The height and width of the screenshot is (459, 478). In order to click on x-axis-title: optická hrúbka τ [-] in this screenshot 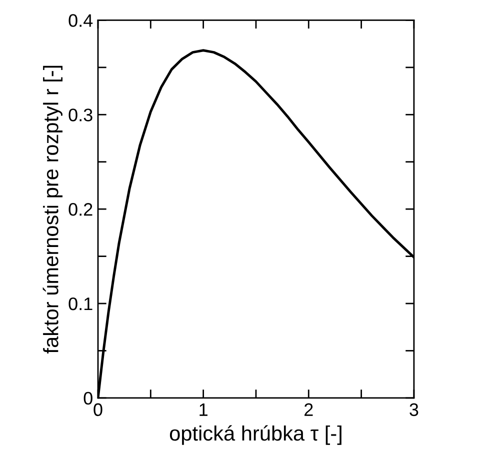, I will do `click(256, 435)`.